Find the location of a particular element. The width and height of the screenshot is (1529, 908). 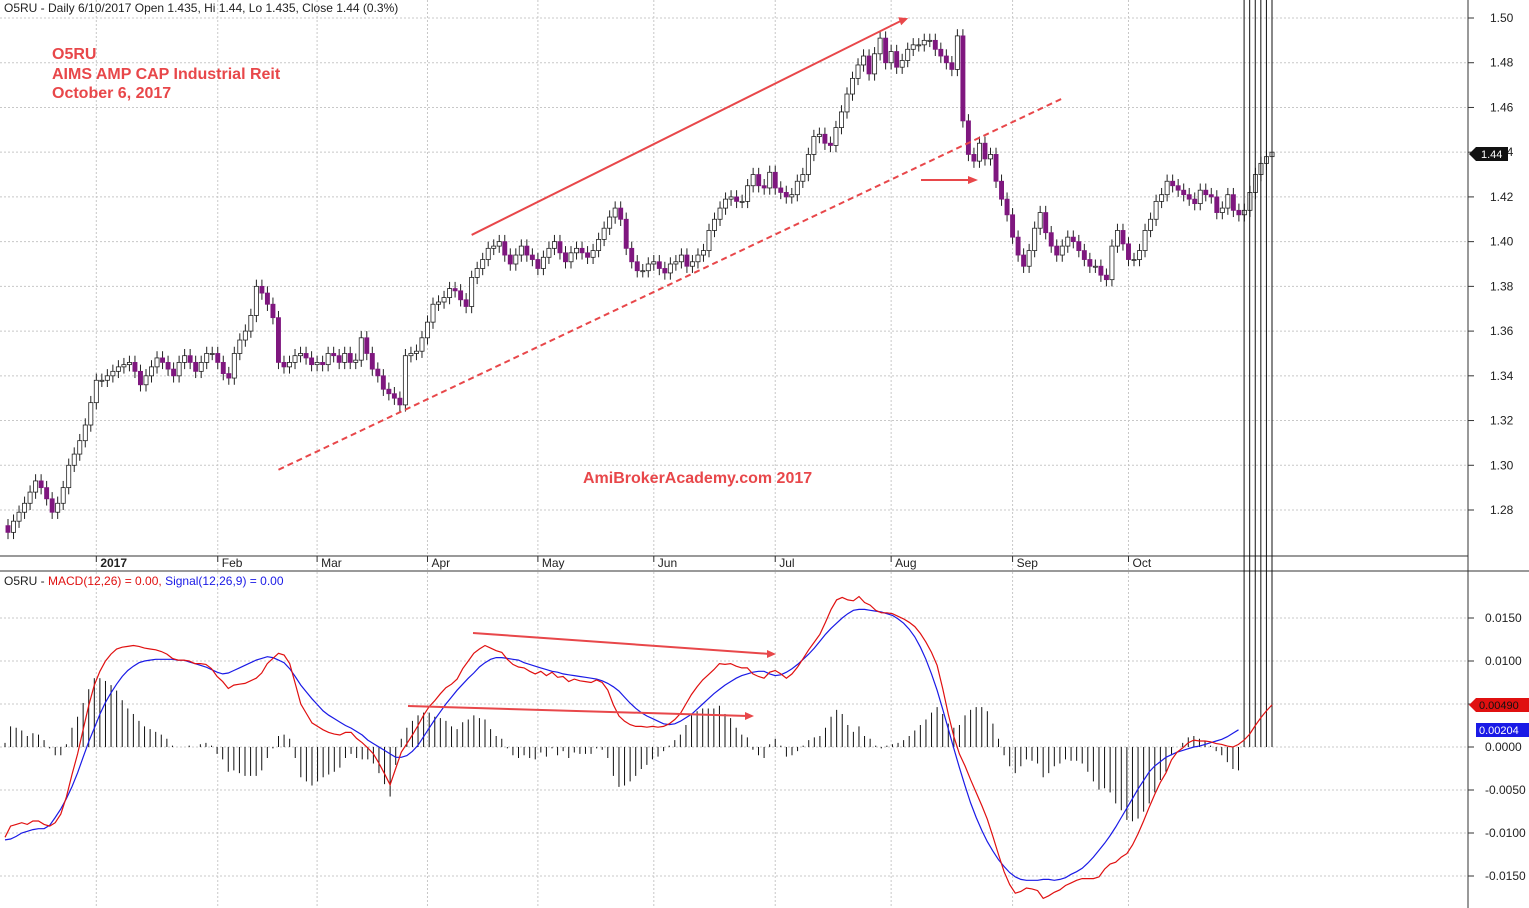

annotation-ticker: O5RU is located at coordinates (74, 54).